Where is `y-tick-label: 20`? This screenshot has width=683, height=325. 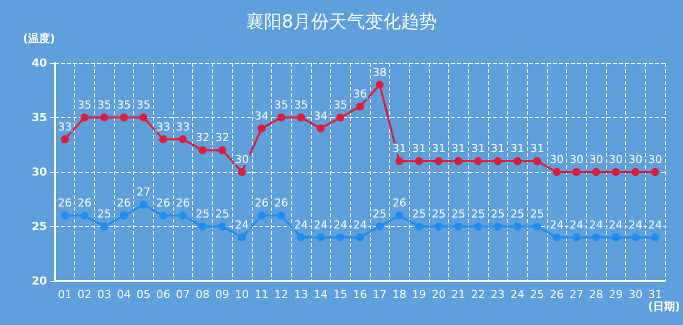 y-tick-label: 20 is located at coordinates (40, 281).